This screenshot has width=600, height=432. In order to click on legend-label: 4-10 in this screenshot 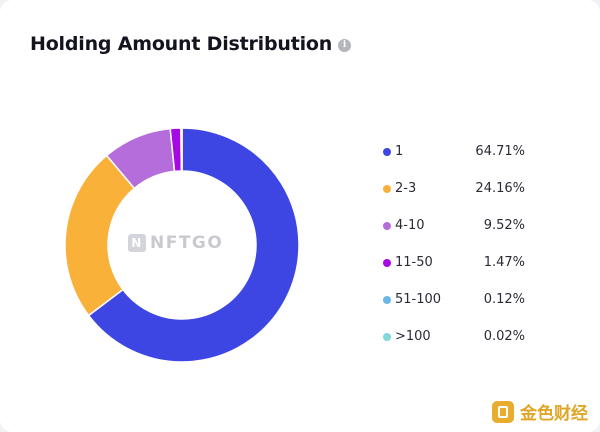, I will do `click(410, 225)`.